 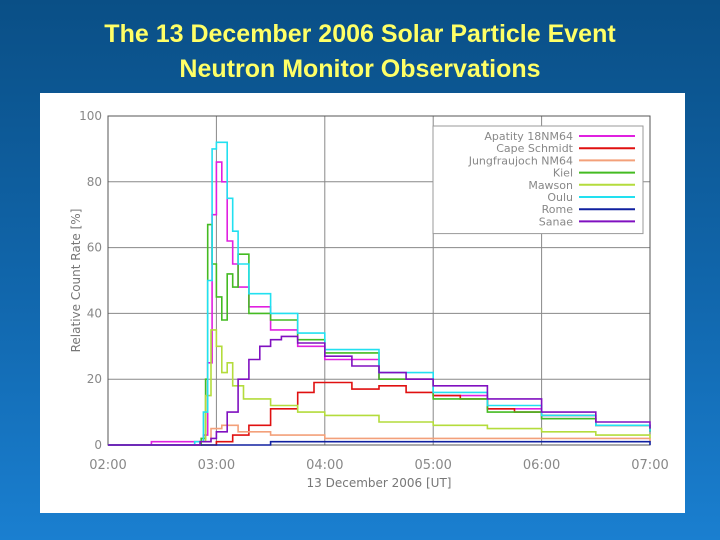 I want to click on y-tick-label: 100, so click(x=90, y=116).